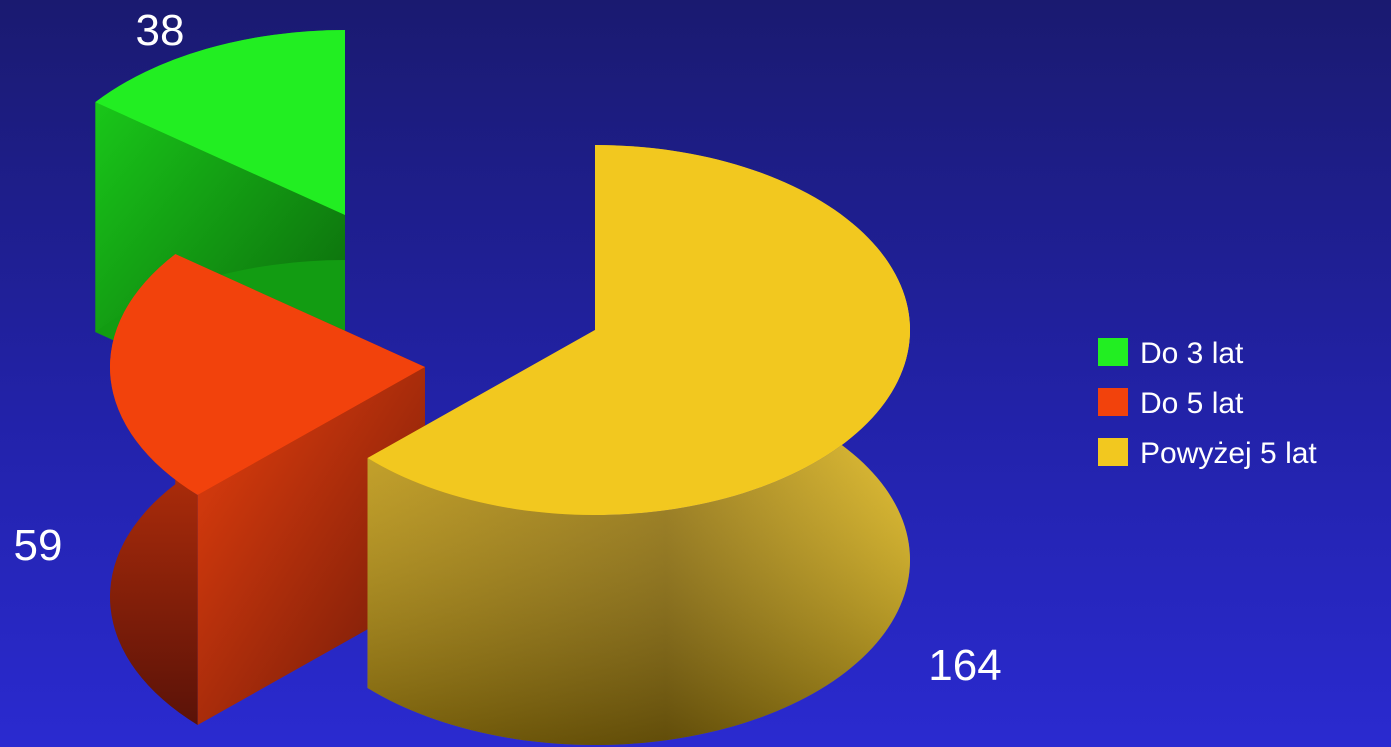 The width and height of the screenshot is (1391, 747). Describe the element at coordinates (311, 546) in the screenshot. I see `slice-cut-face` at that location.